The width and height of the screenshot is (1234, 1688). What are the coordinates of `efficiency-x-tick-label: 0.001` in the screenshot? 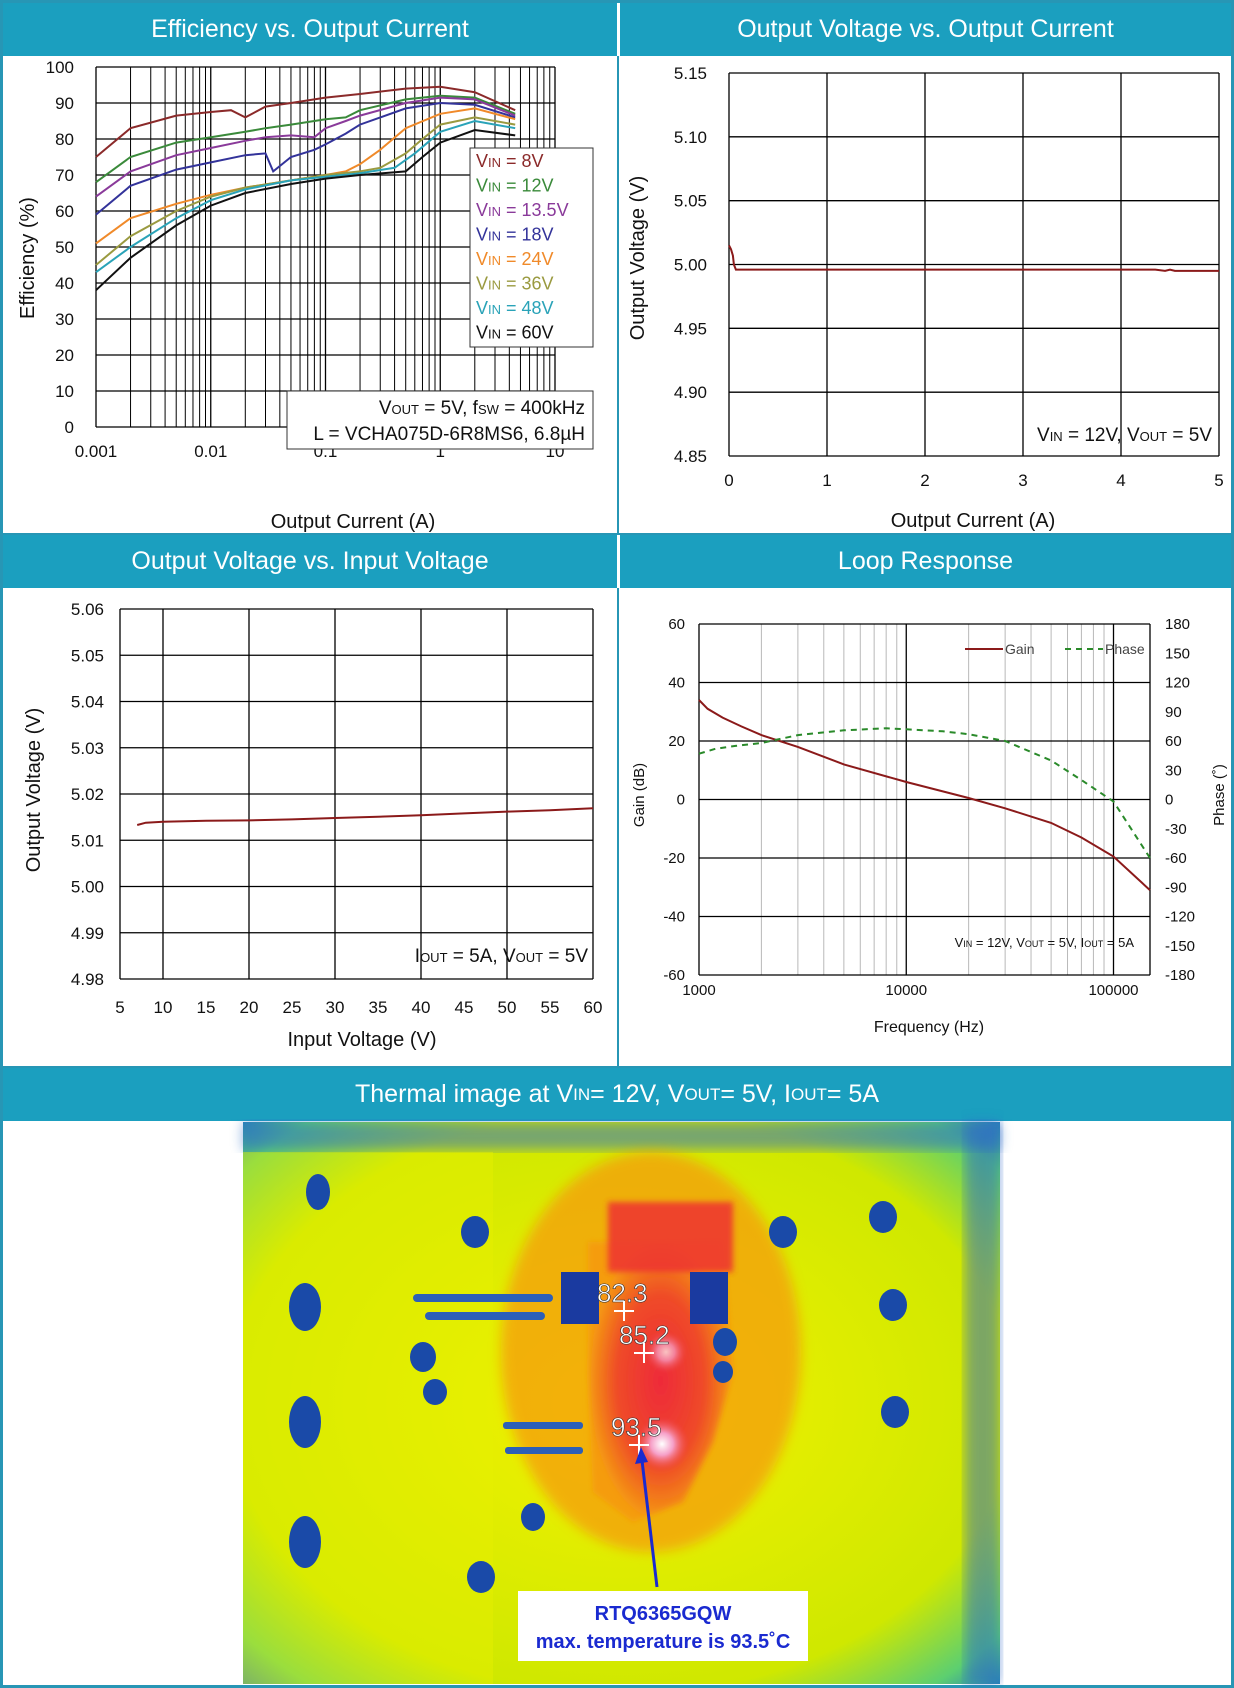 It's located at (96, 451).